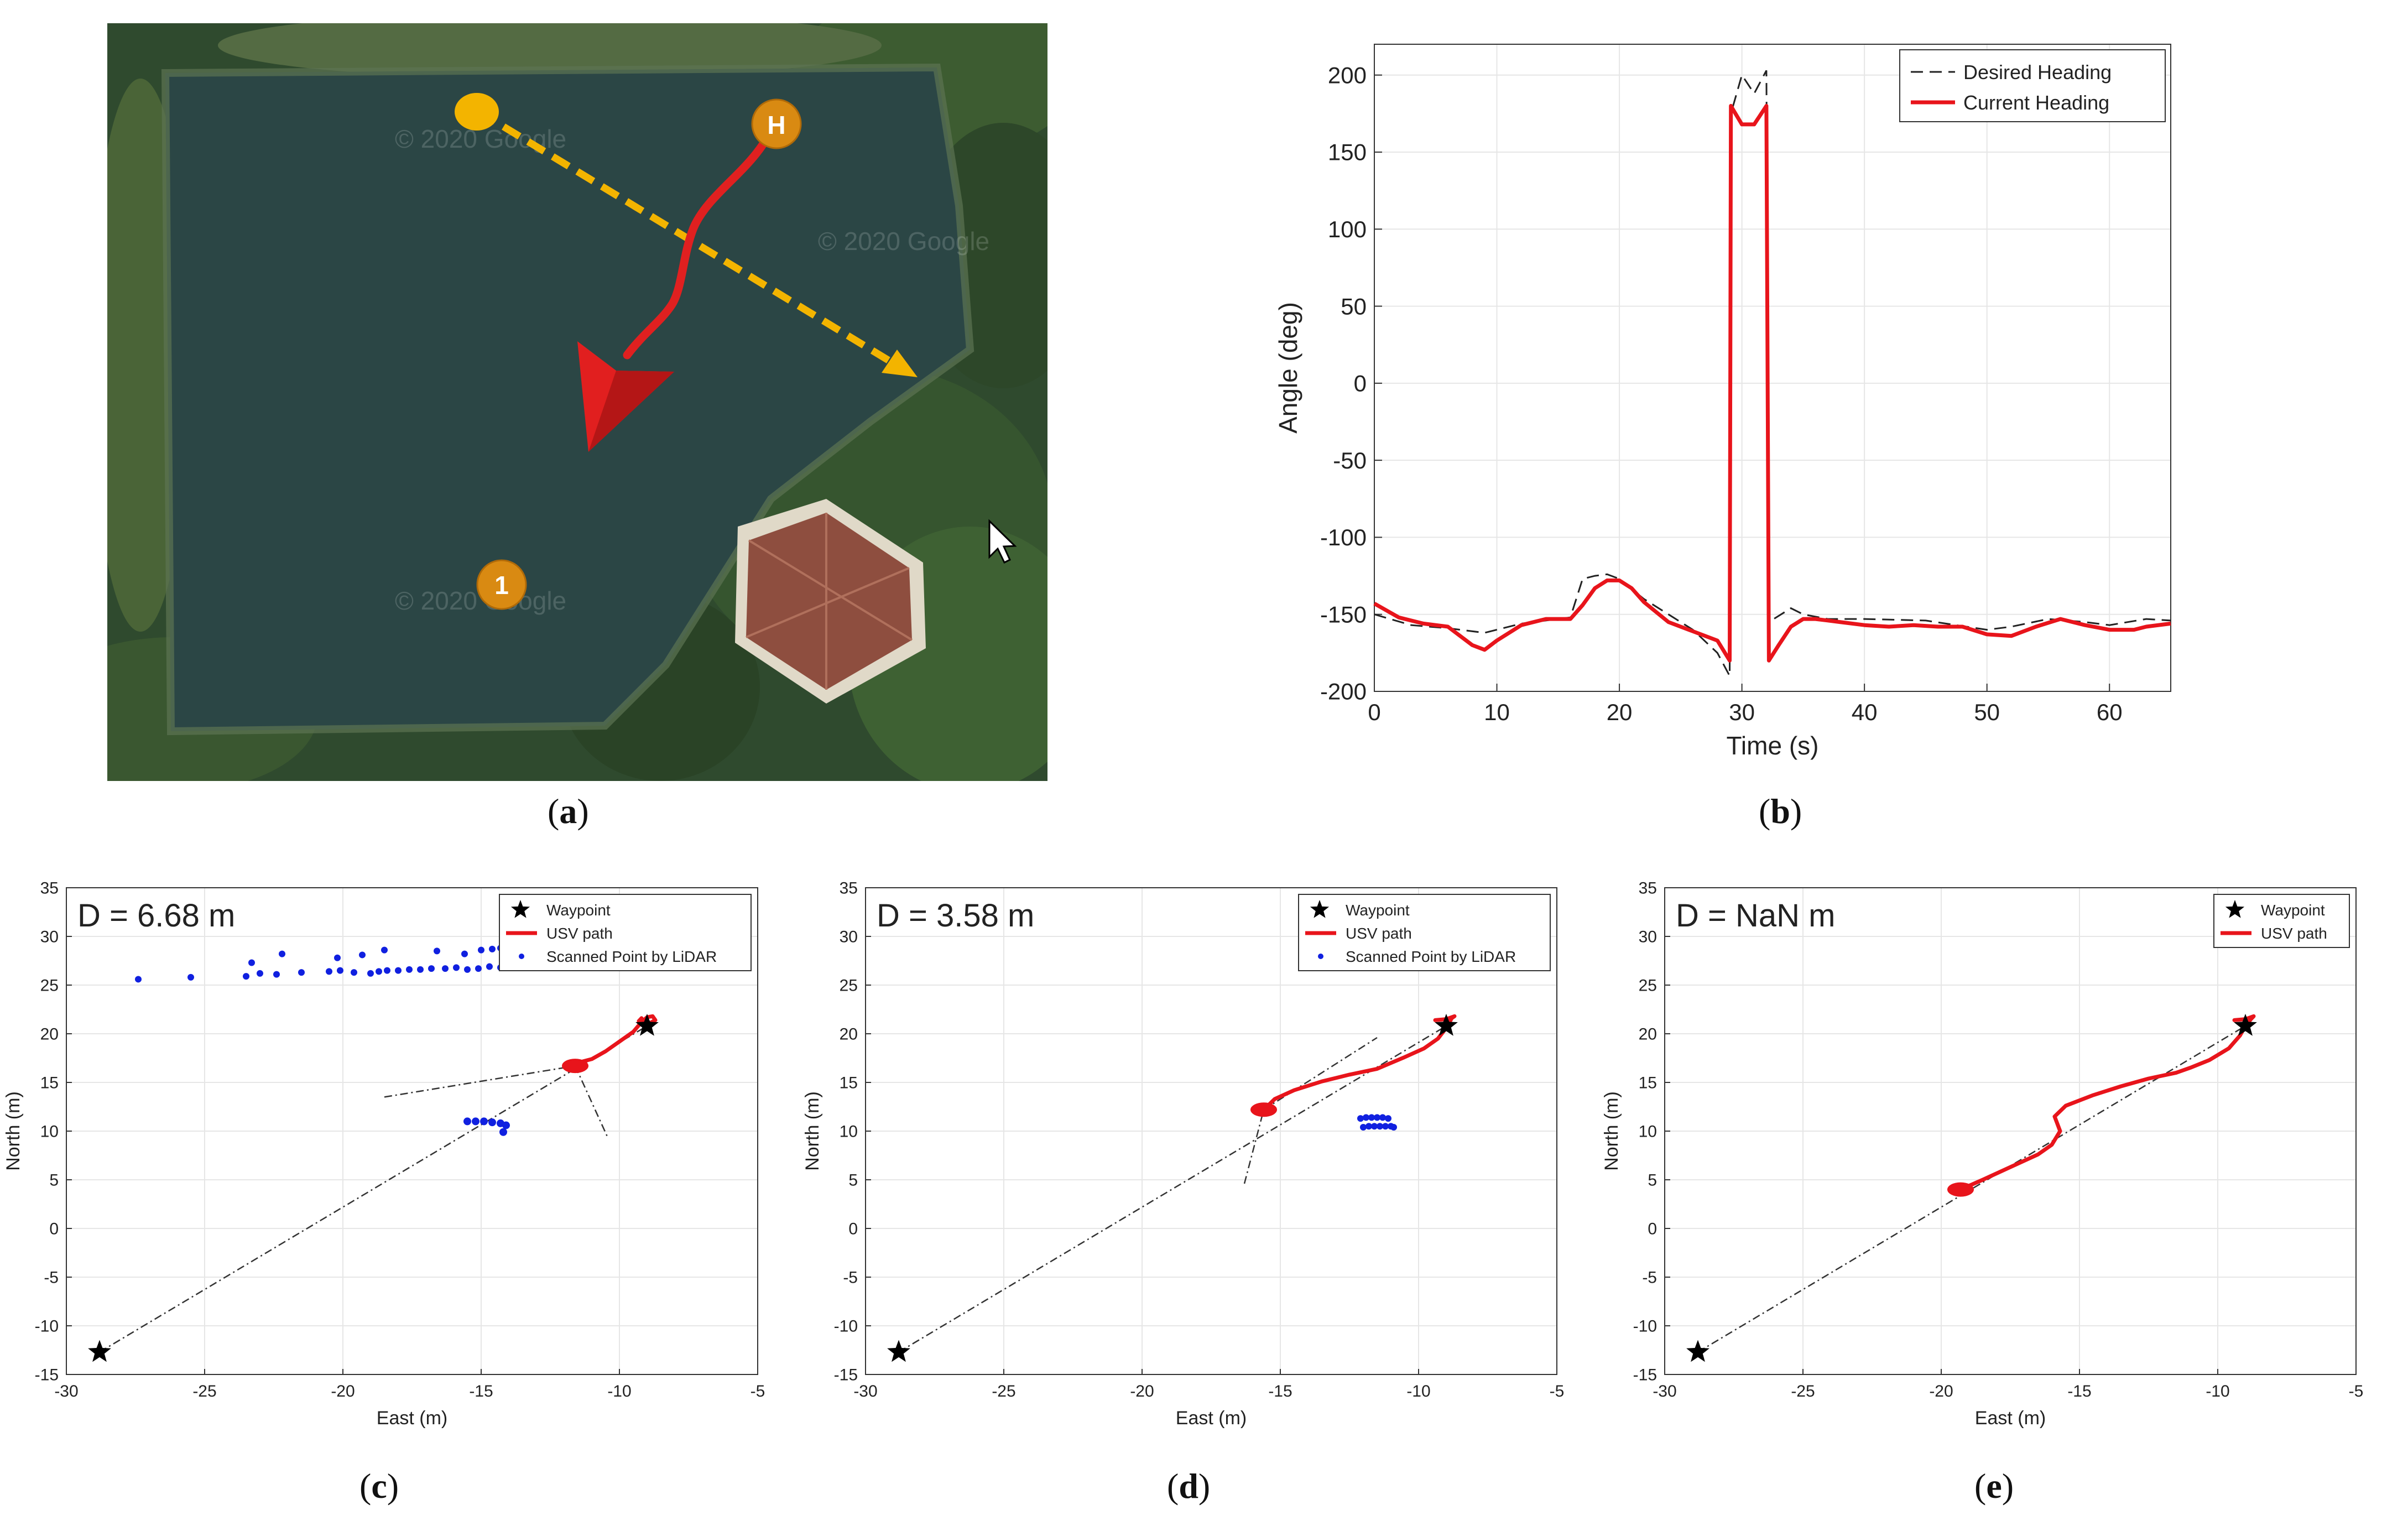 This screenshot has width=2408, height=1531. I want to click on distance-annotation: D = NaN m, so click(1755, 916).